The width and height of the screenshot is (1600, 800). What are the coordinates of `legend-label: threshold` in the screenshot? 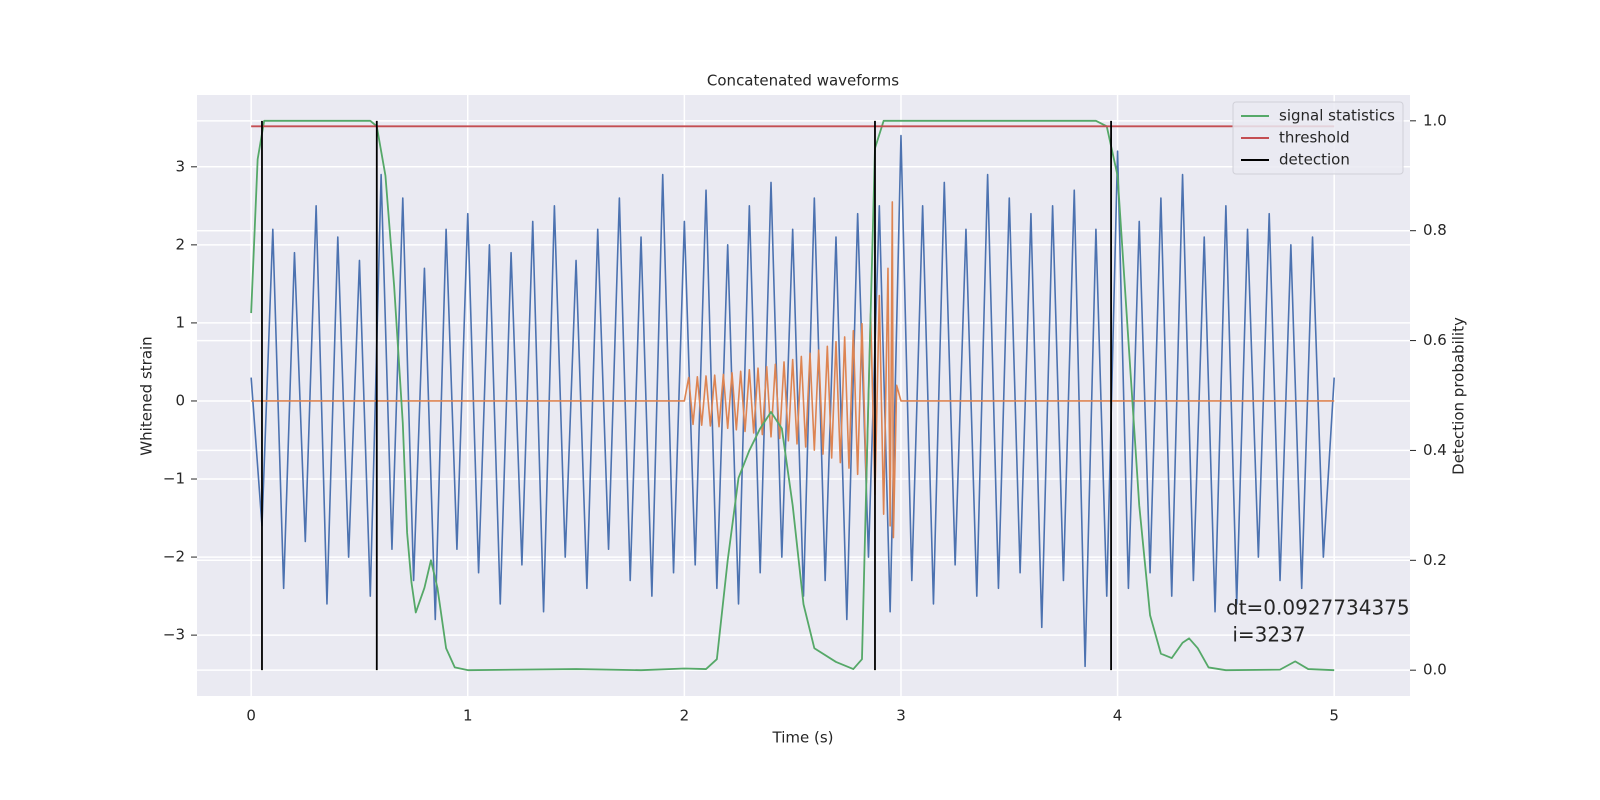 It's located at (1314, 138).